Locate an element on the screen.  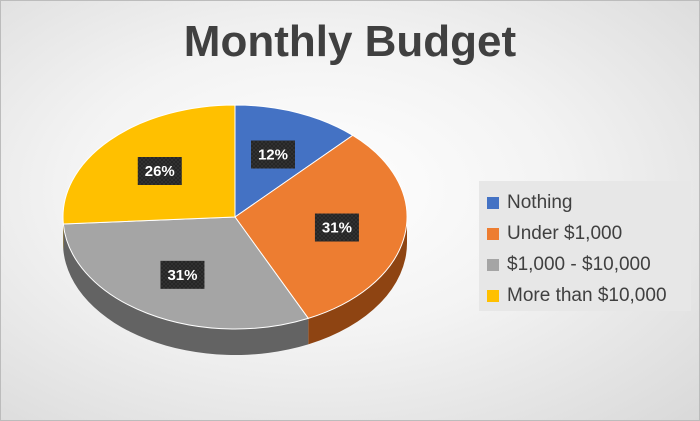
data-label-nothing: 12% is located at coordinates (272, 154).